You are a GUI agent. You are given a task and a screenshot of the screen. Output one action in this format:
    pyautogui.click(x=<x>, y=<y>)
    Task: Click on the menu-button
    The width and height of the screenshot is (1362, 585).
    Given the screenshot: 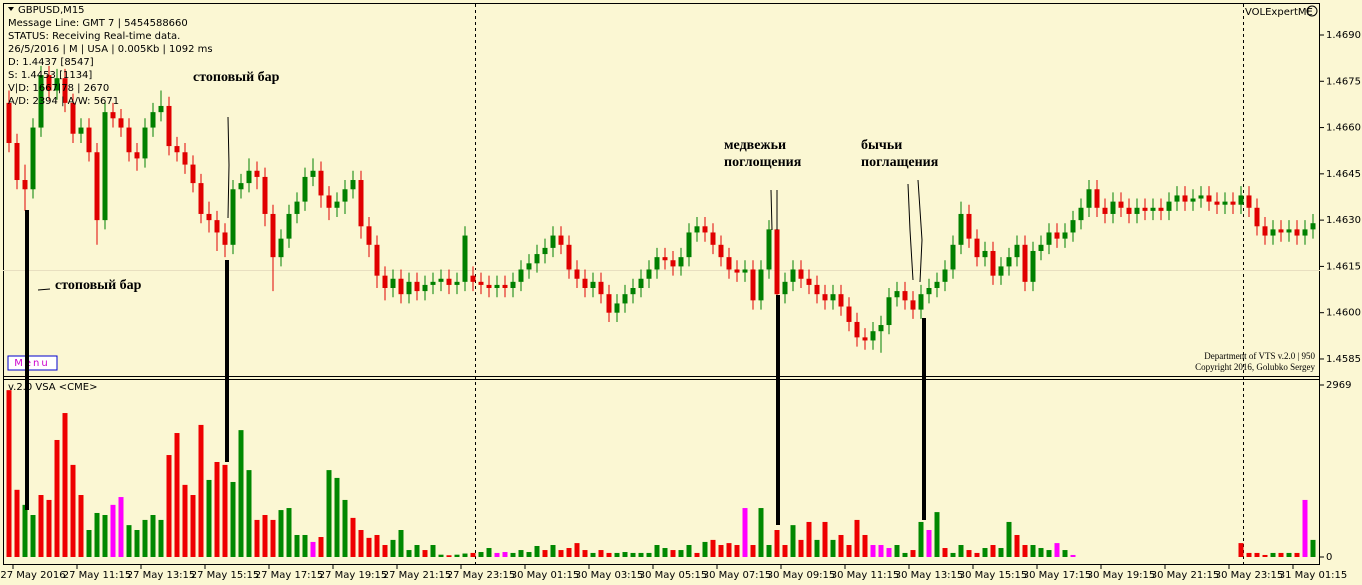 What is the action you would take?
    pyautogui.click(x=32, y=363)
    